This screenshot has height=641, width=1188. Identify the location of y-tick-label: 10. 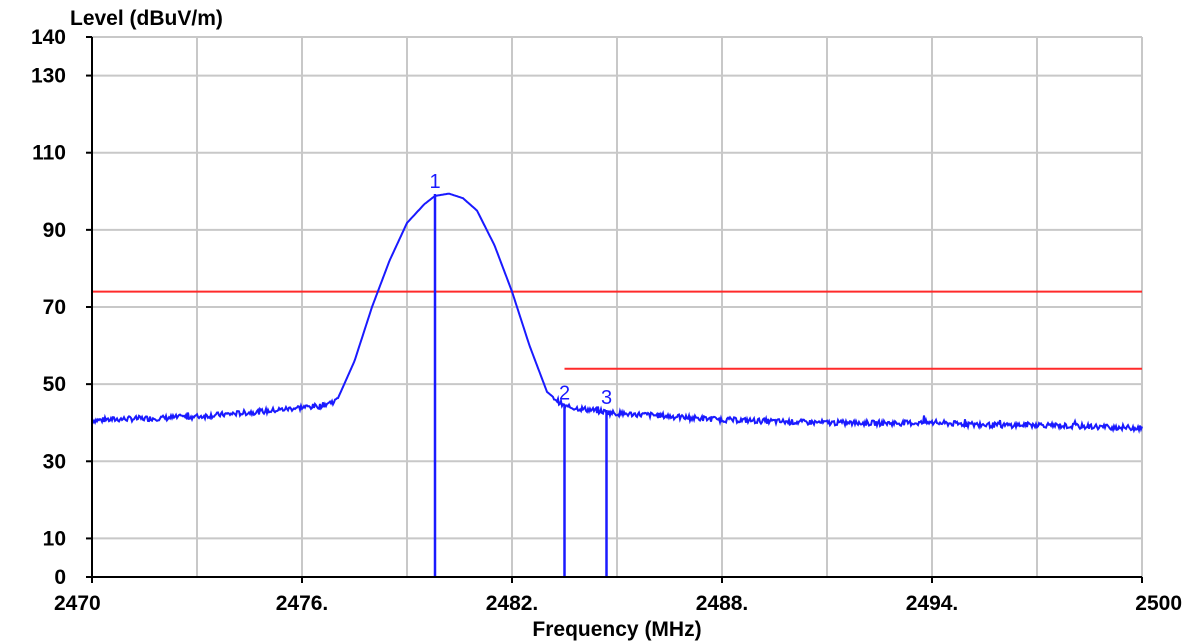
(54, 538).